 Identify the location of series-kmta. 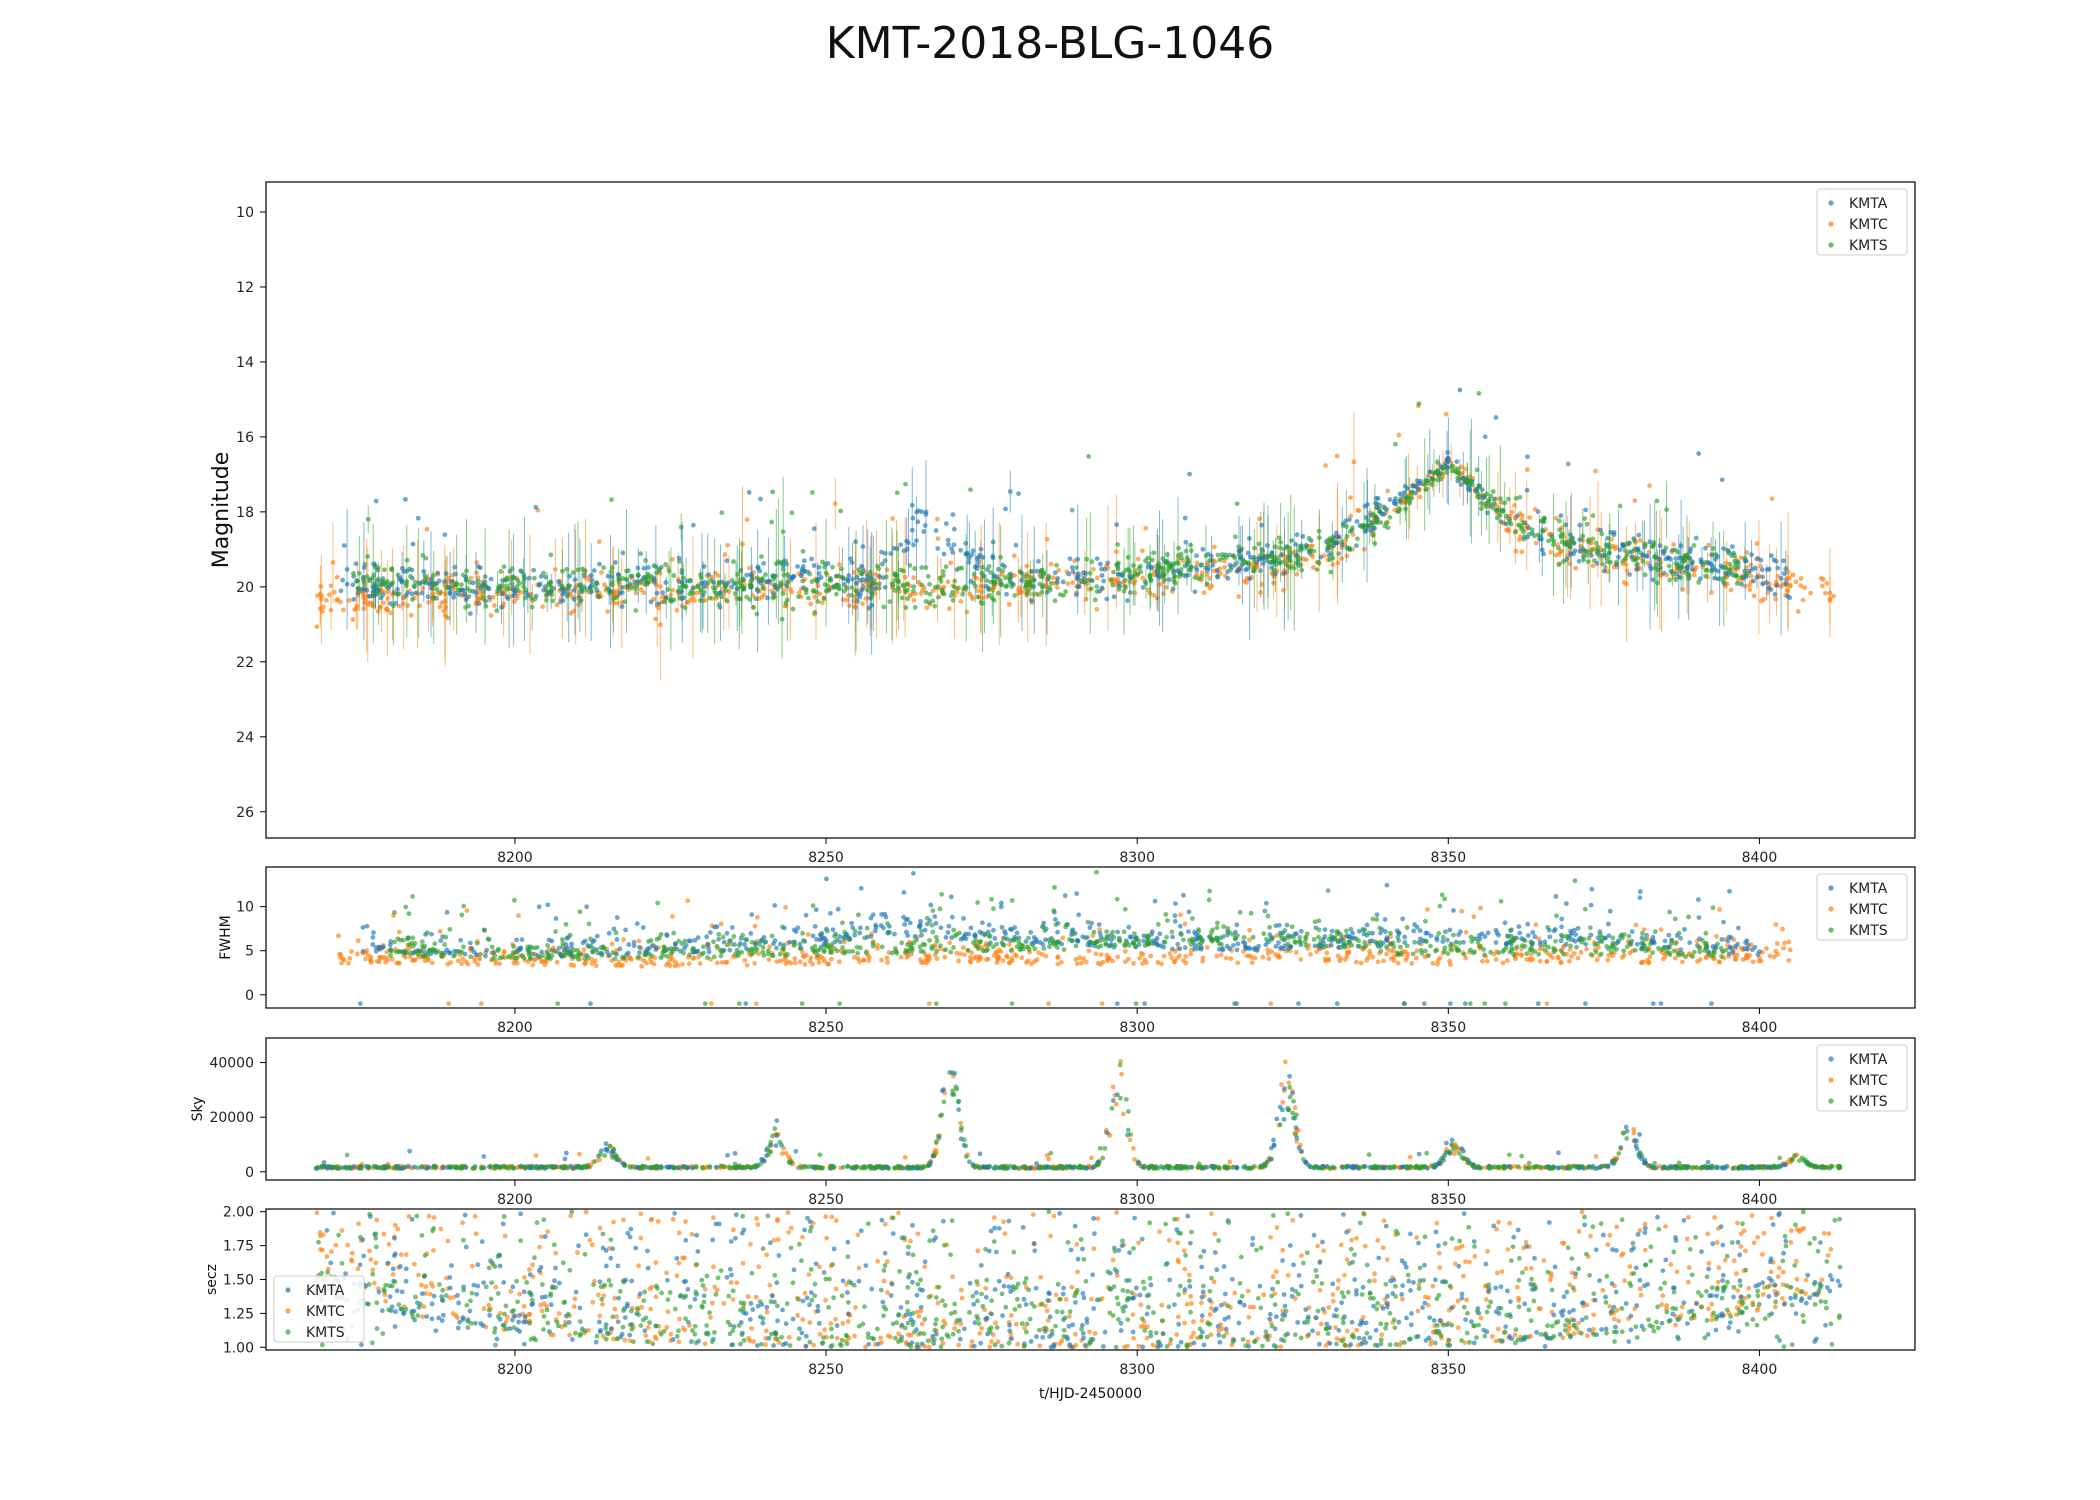
(1059, 938).